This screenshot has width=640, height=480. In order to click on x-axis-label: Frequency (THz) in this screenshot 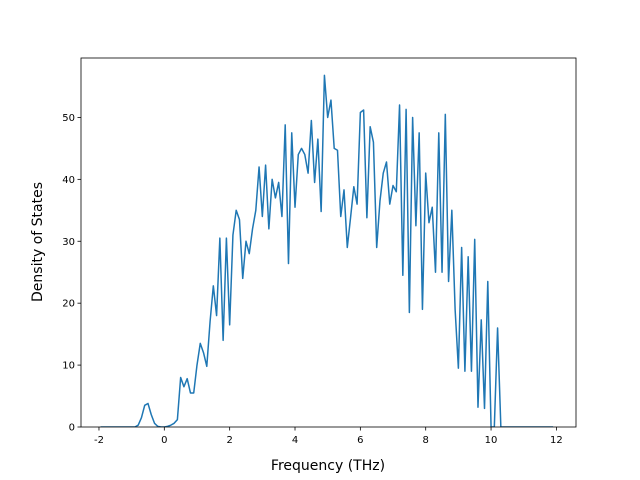, I will do `click(328, 466)`.